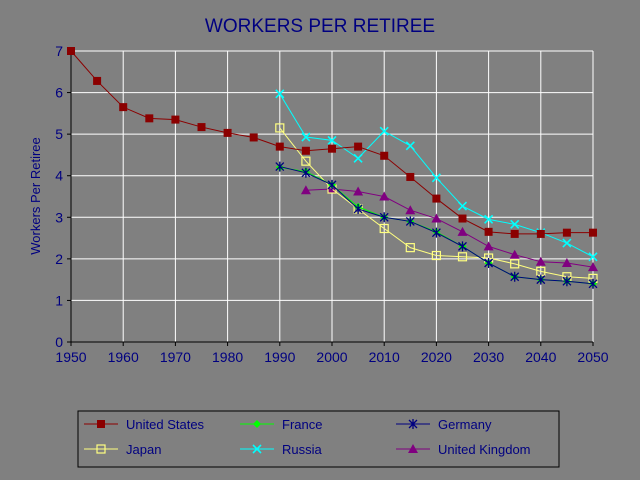 Image resolution: width=640 pixels, height=480 pixels. I want to click on legend-item-japan: Japan, so click(122, 449).